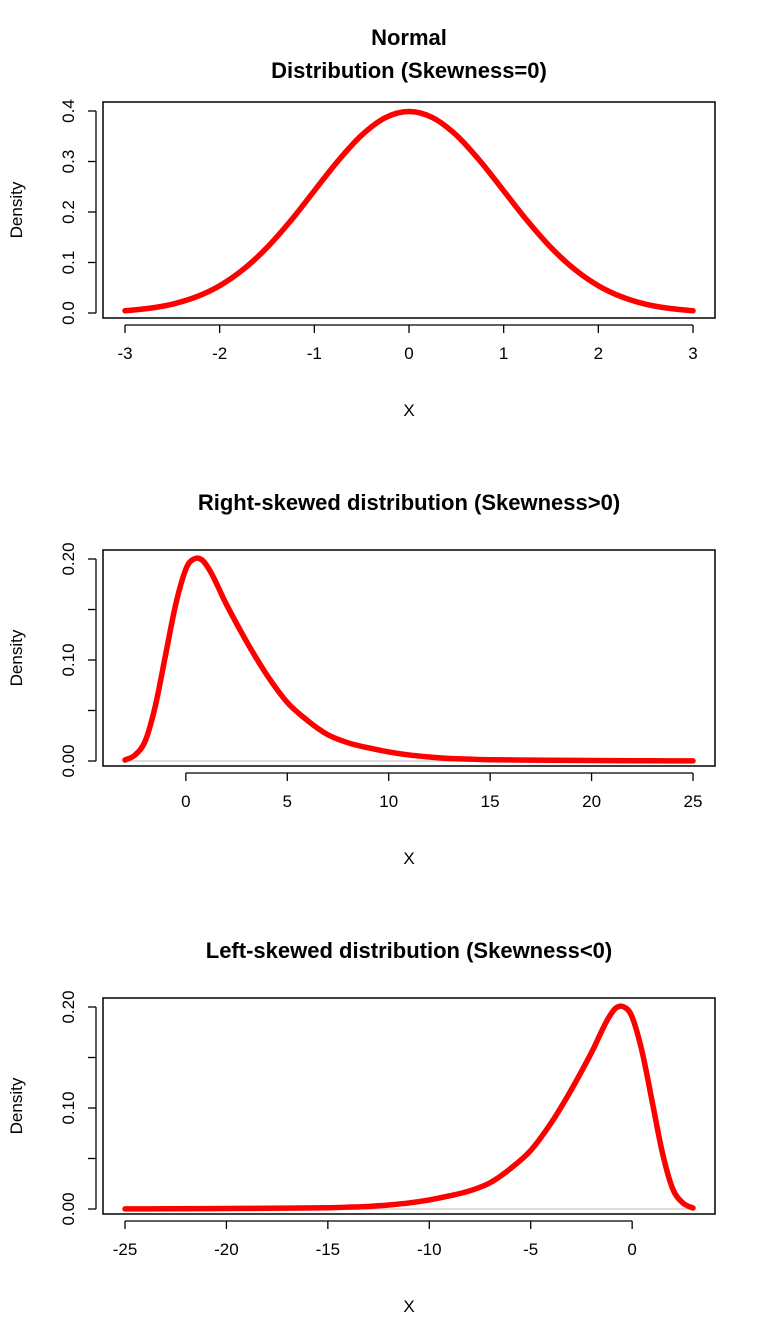 This screenshot has width=768, height=1344. What do you see at coordinates (429, 1249) in the screenshot?
I see `x-tick-label: -10` at bounding box center [429, 1249].